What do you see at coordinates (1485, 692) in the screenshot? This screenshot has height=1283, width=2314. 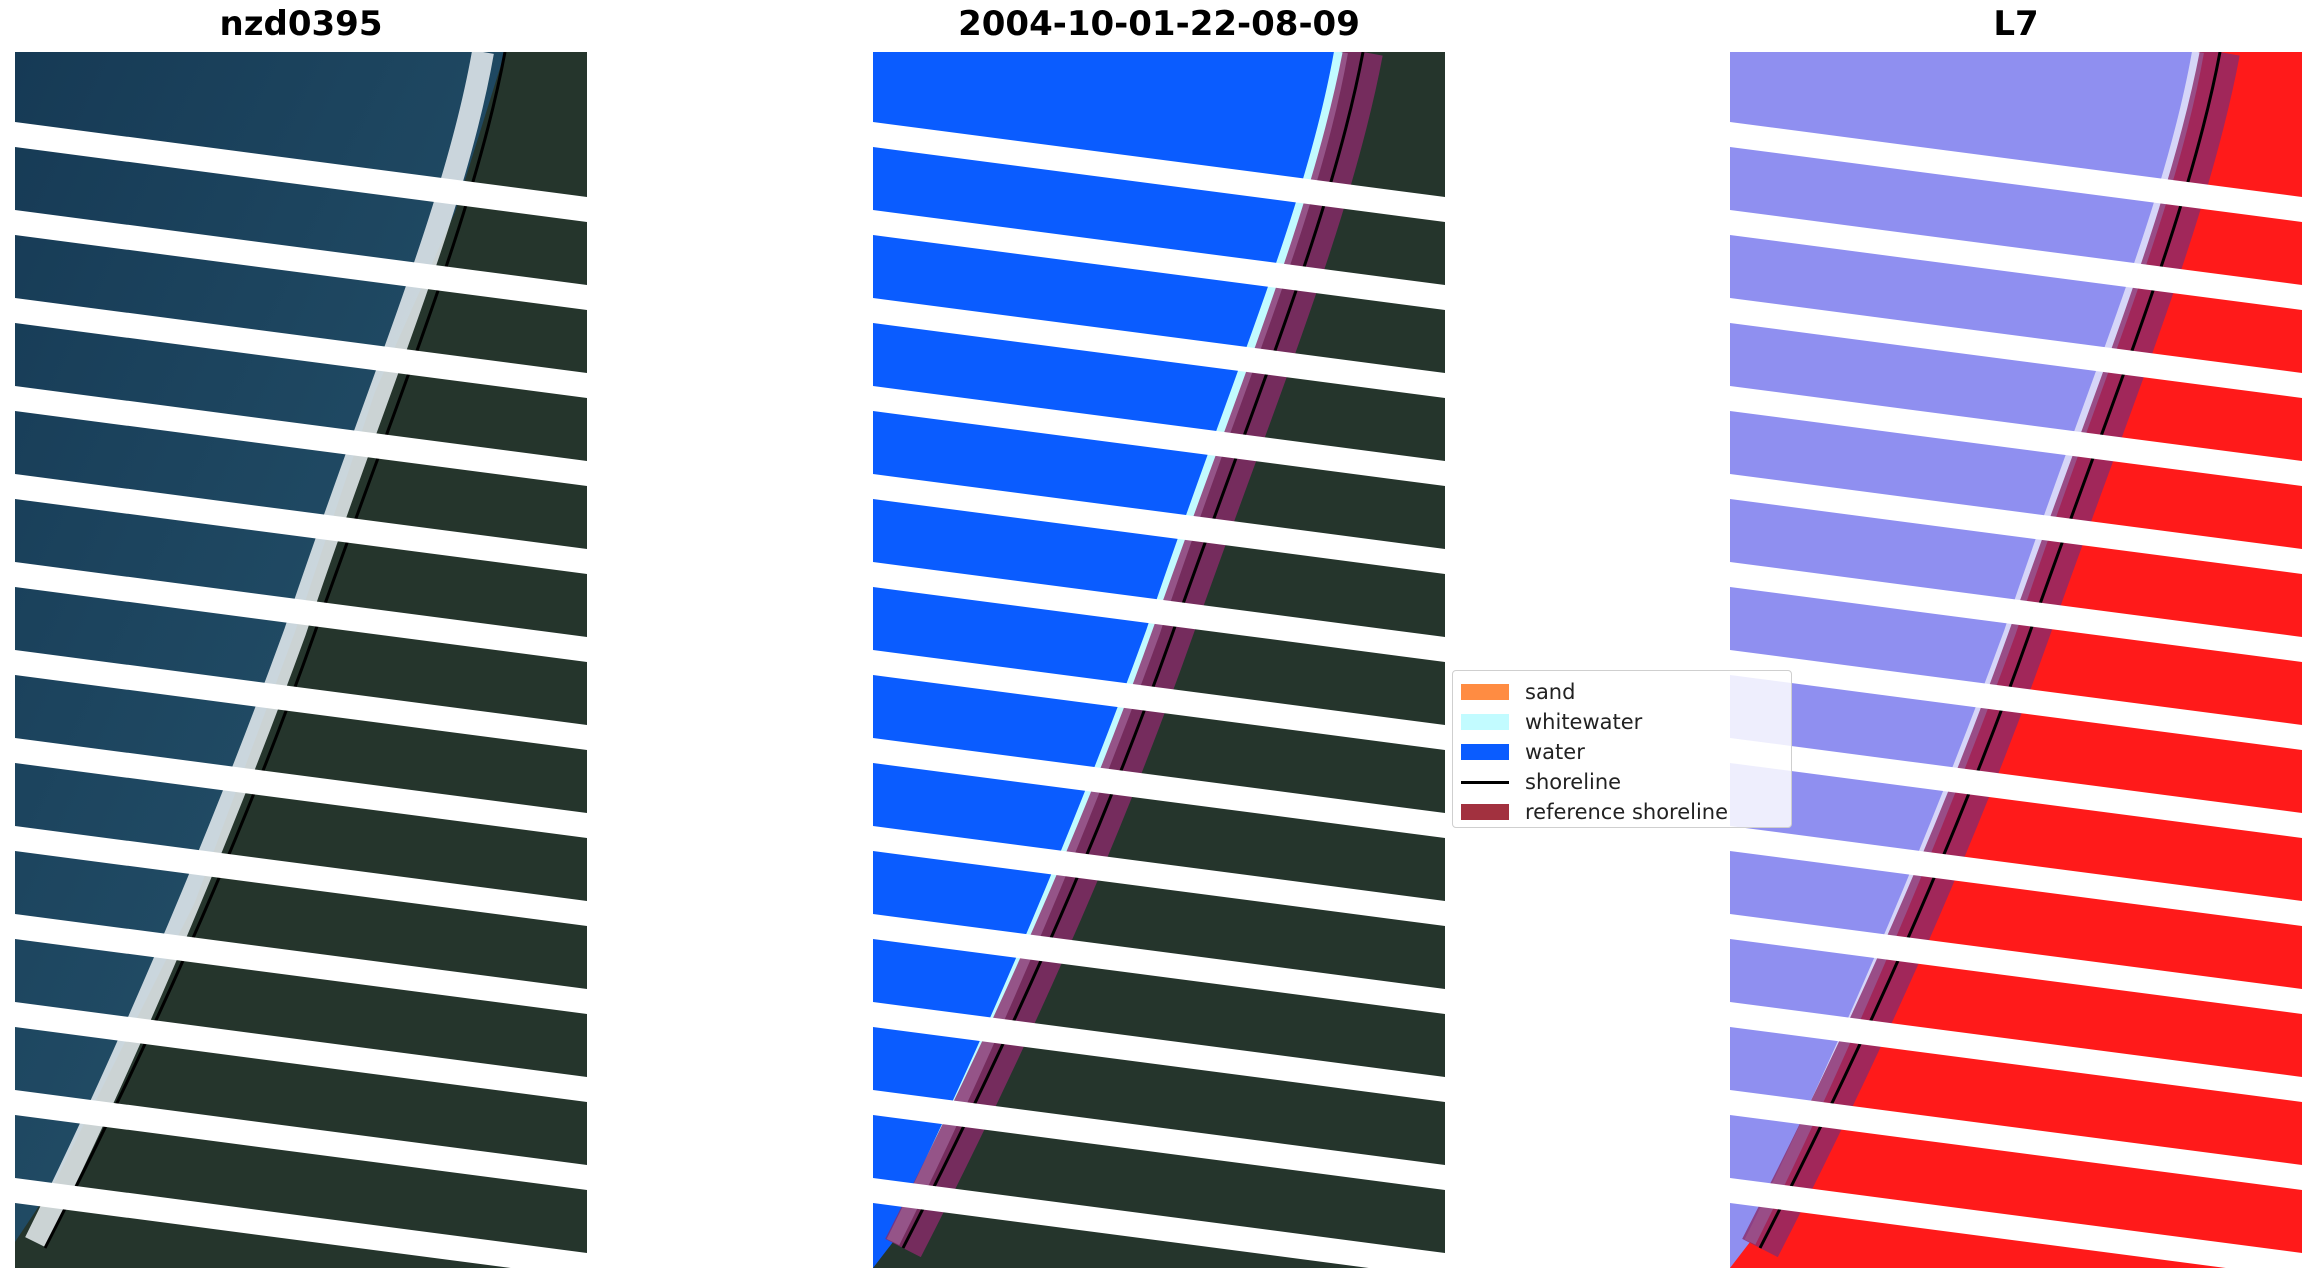 I see `sand-swatch` at bounding box center [1485, 692].